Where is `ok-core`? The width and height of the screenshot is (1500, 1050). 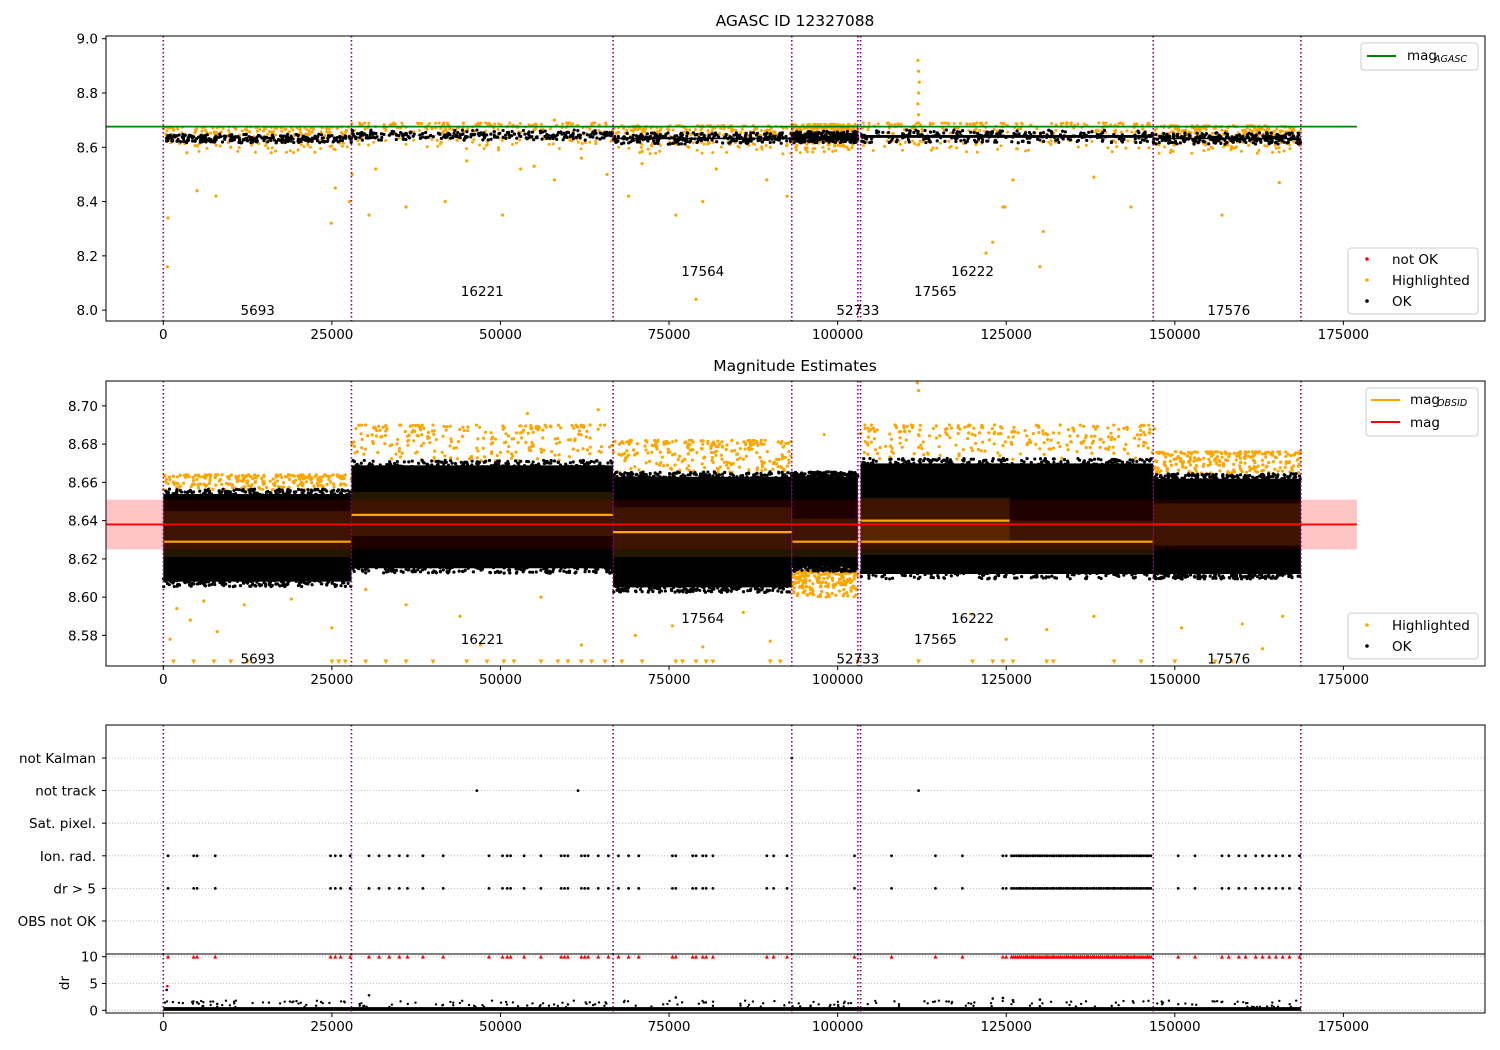 ok-core is located at coordinates (257, 538).